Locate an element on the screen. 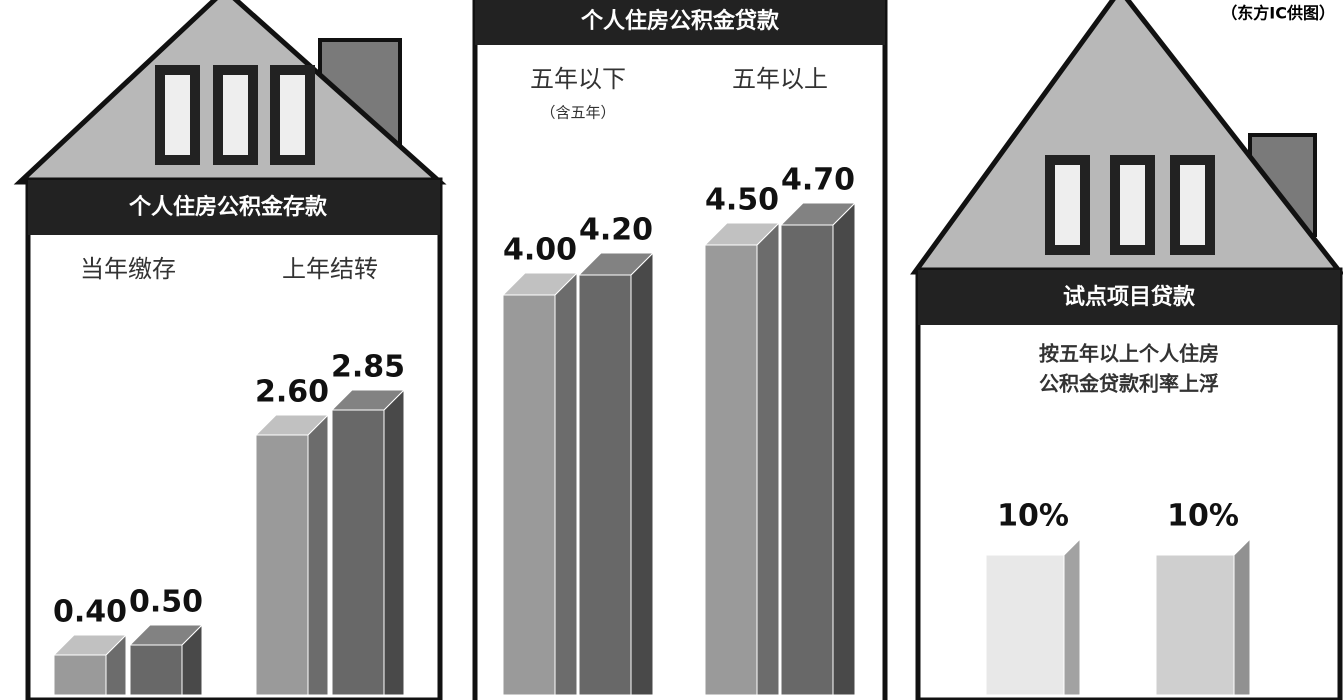  value-label: 4.70 is located at coordinates (818, 180).